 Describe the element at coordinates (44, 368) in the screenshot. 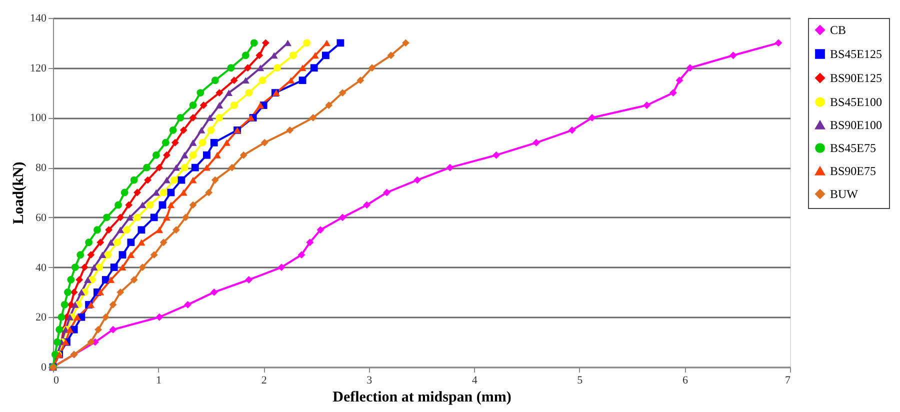

I see `y-tick-label: 0` at that location.